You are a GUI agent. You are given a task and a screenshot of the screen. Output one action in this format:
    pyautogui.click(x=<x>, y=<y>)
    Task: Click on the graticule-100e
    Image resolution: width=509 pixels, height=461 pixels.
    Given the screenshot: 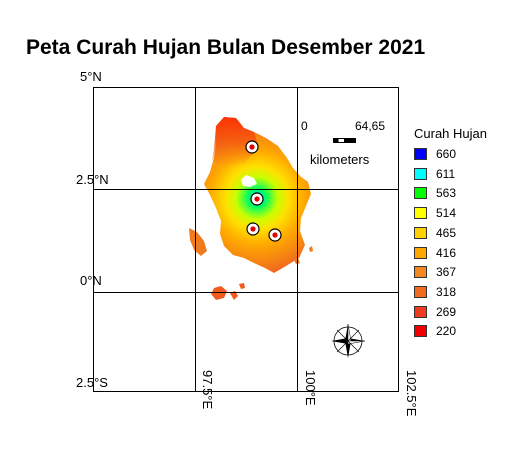 What is the action you would take?
    pyautogui.click(x=297, y=239)
    